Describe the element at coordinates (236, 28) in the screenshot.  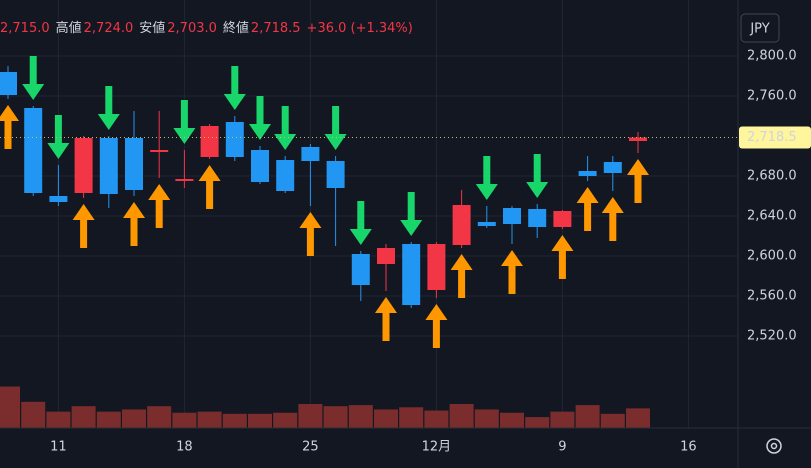
I see `header-label: 終値` at that location.